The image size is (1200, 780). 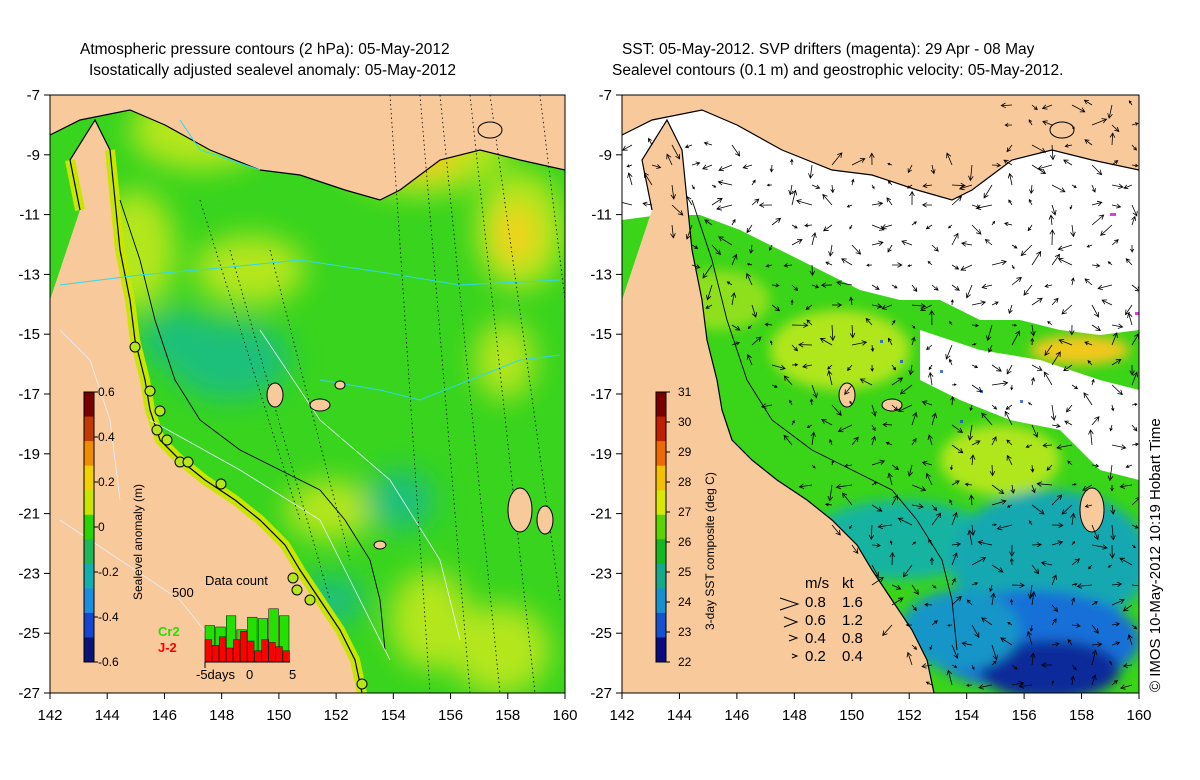 I want to click on left-xtick-label: 146, so click(x=164, y=715).